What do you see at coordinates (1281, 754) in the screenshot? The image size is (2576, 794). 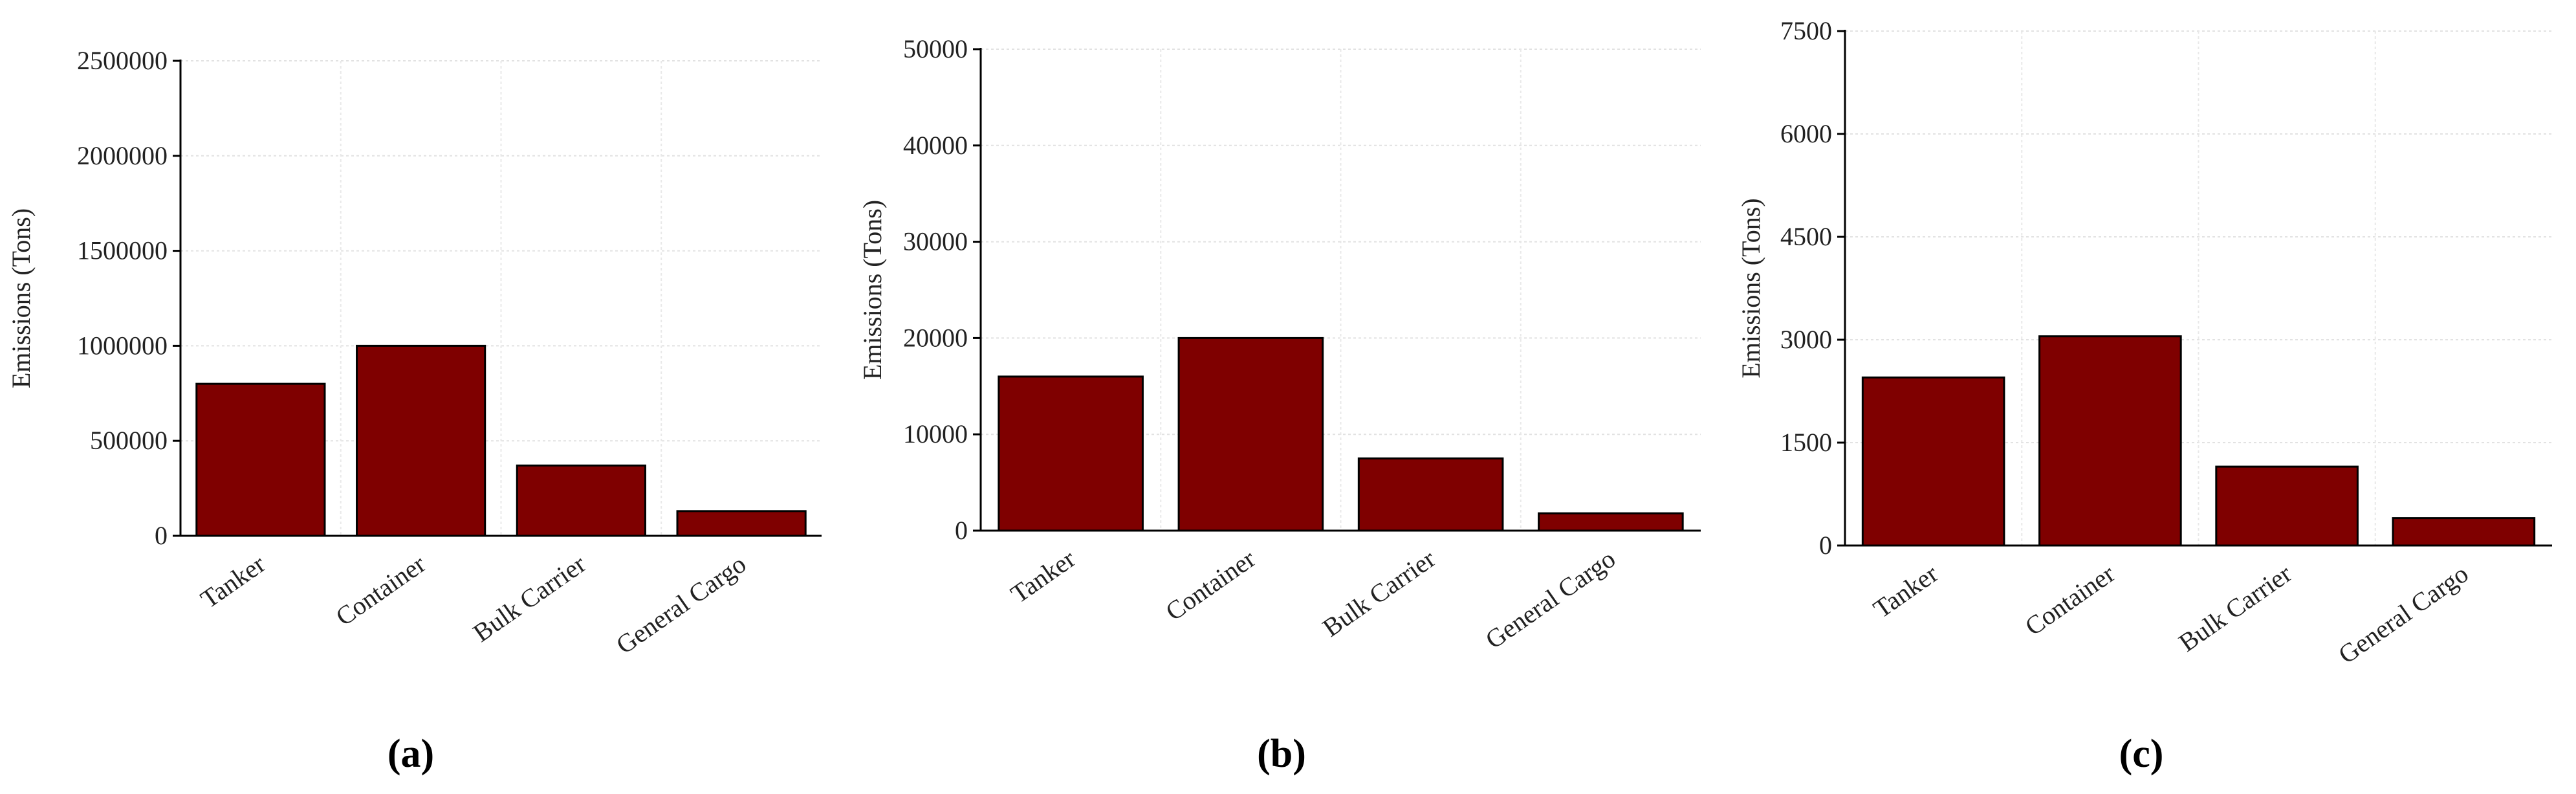 I see `caption: (b)` at bounding box center [1281, 754].